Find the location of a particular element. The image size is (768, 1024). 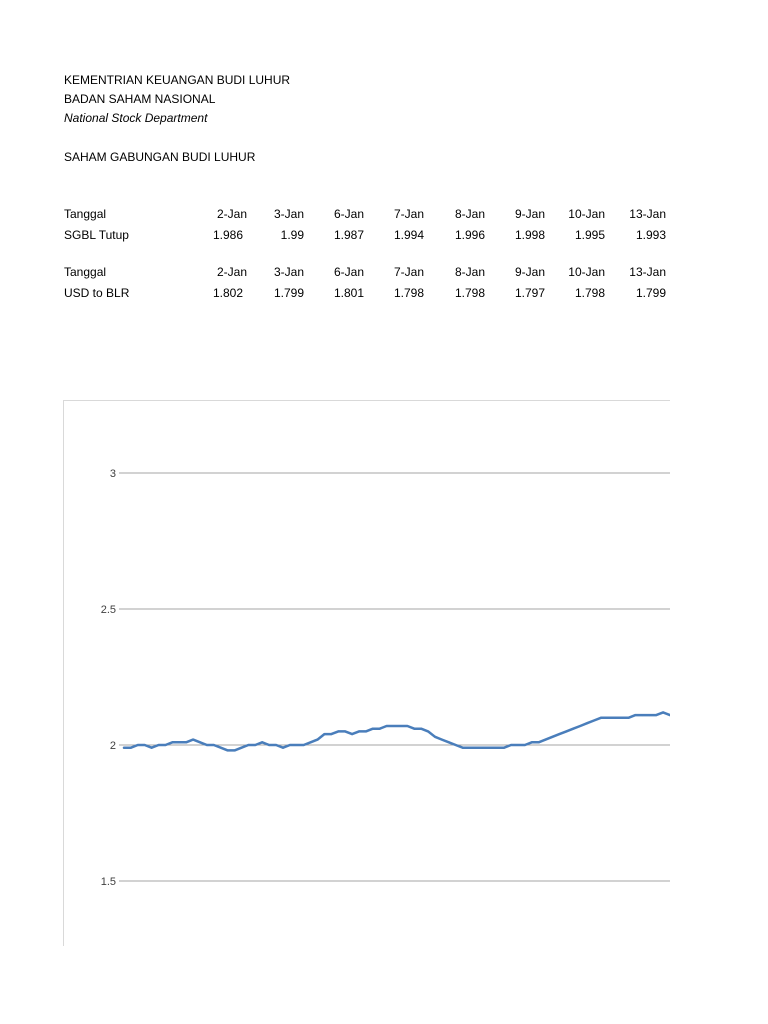

series-line is located at coordinates (396, 731).